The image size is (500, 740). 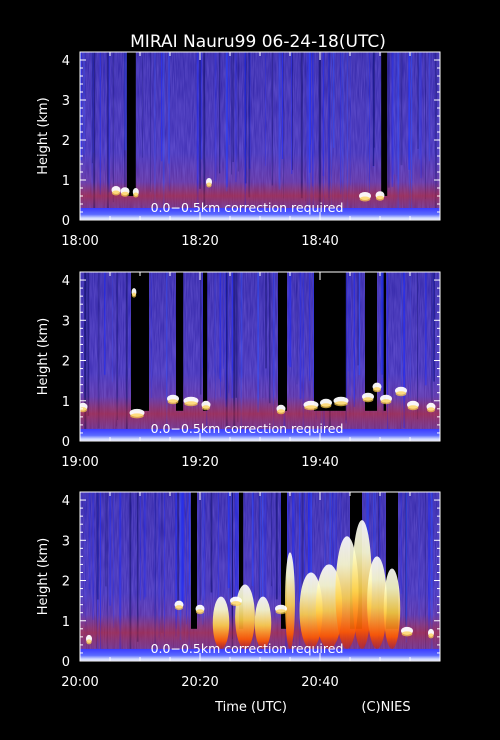 What do you see at coordinates (250, 707) in the screenshot?
I see `x-axis-label: Time (UTC)` at bounding box center [250, 707].